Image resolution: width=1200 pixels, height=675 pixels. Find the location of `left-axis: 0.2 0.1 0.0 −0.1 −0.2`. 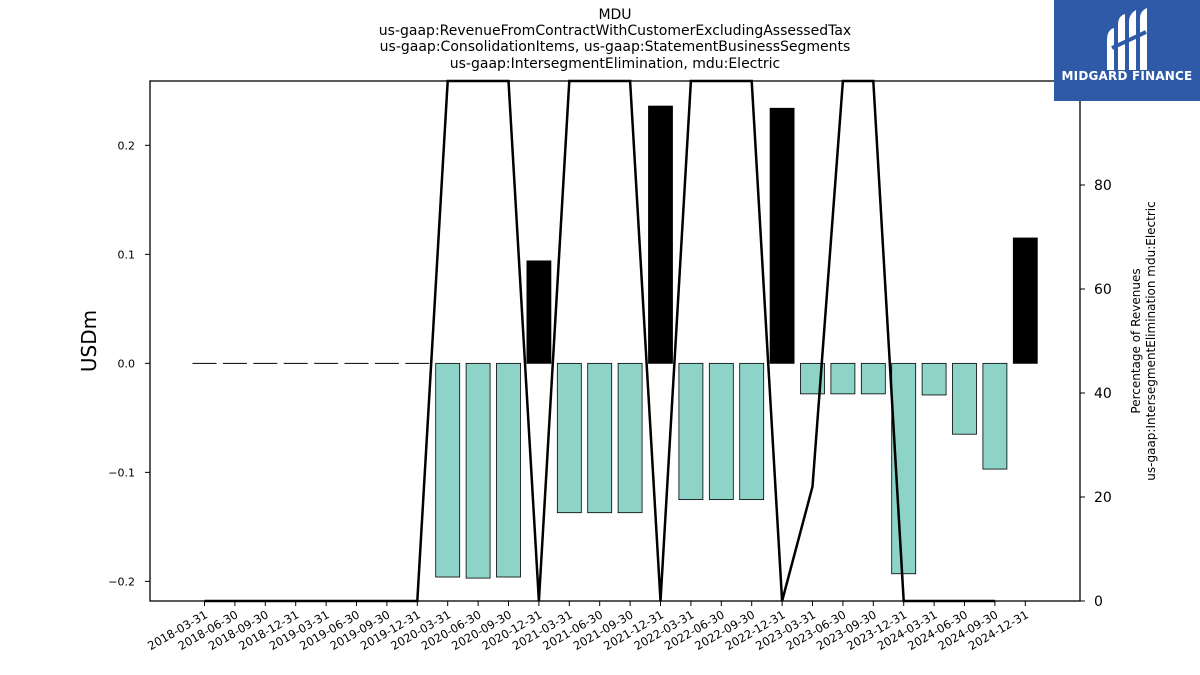

left-axis: 0.2 0.1 0.0 −0.1 −0.2 is located at coordinates (129, 363).